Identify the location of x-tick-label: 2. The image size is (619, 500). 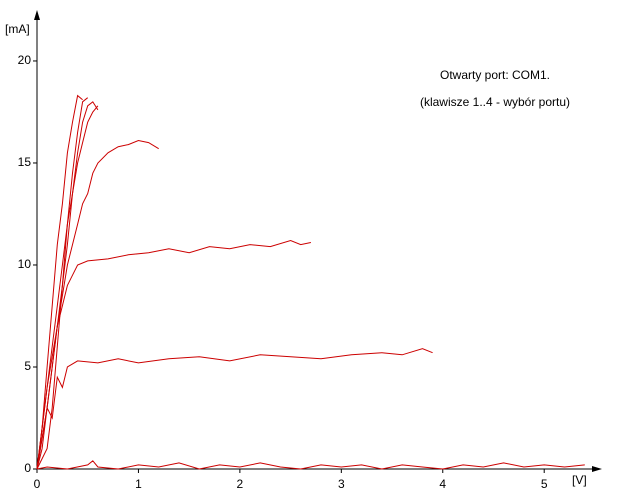
(240, 484).